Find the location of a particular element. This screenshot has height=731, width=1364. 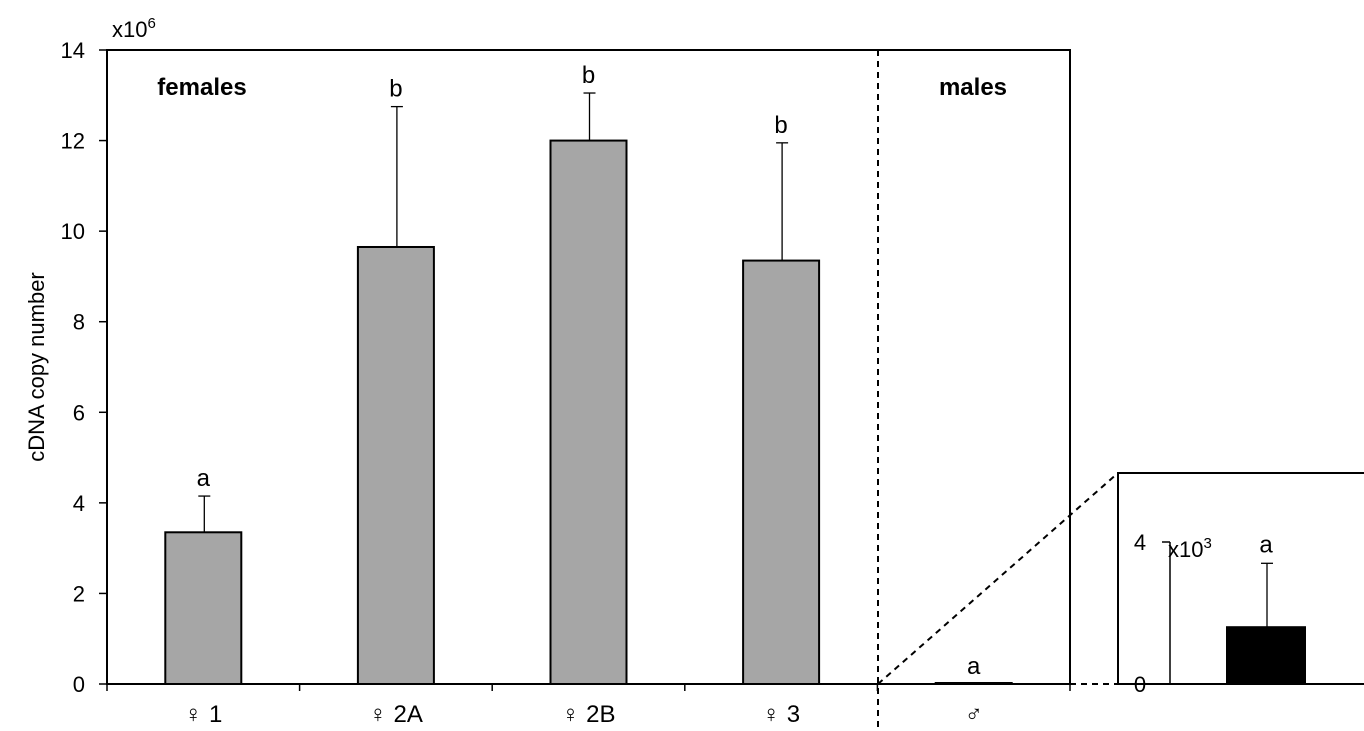

y-scale-label: x106 is located at coordinates (134, 28).